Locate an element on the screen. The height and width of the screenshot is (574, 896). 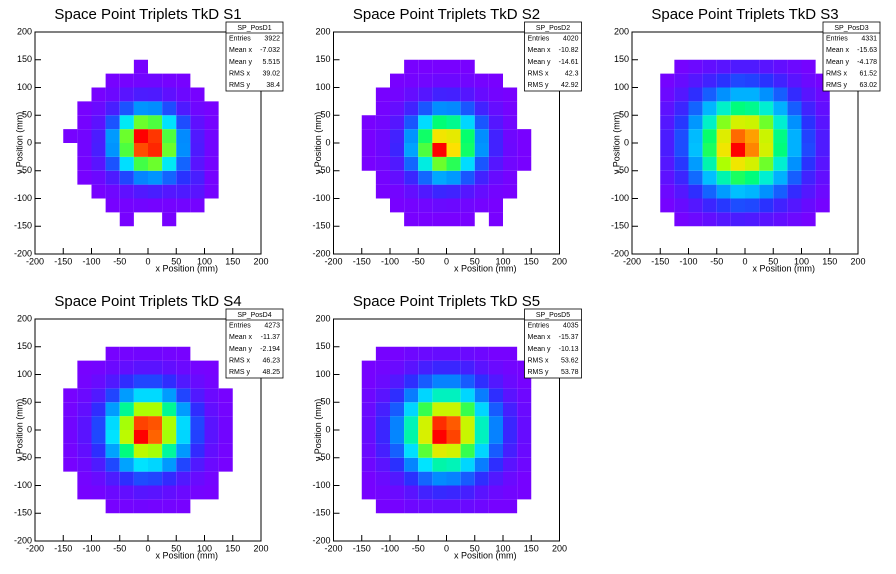
x-tick-label: 200 is located at coordinates (260, 548).